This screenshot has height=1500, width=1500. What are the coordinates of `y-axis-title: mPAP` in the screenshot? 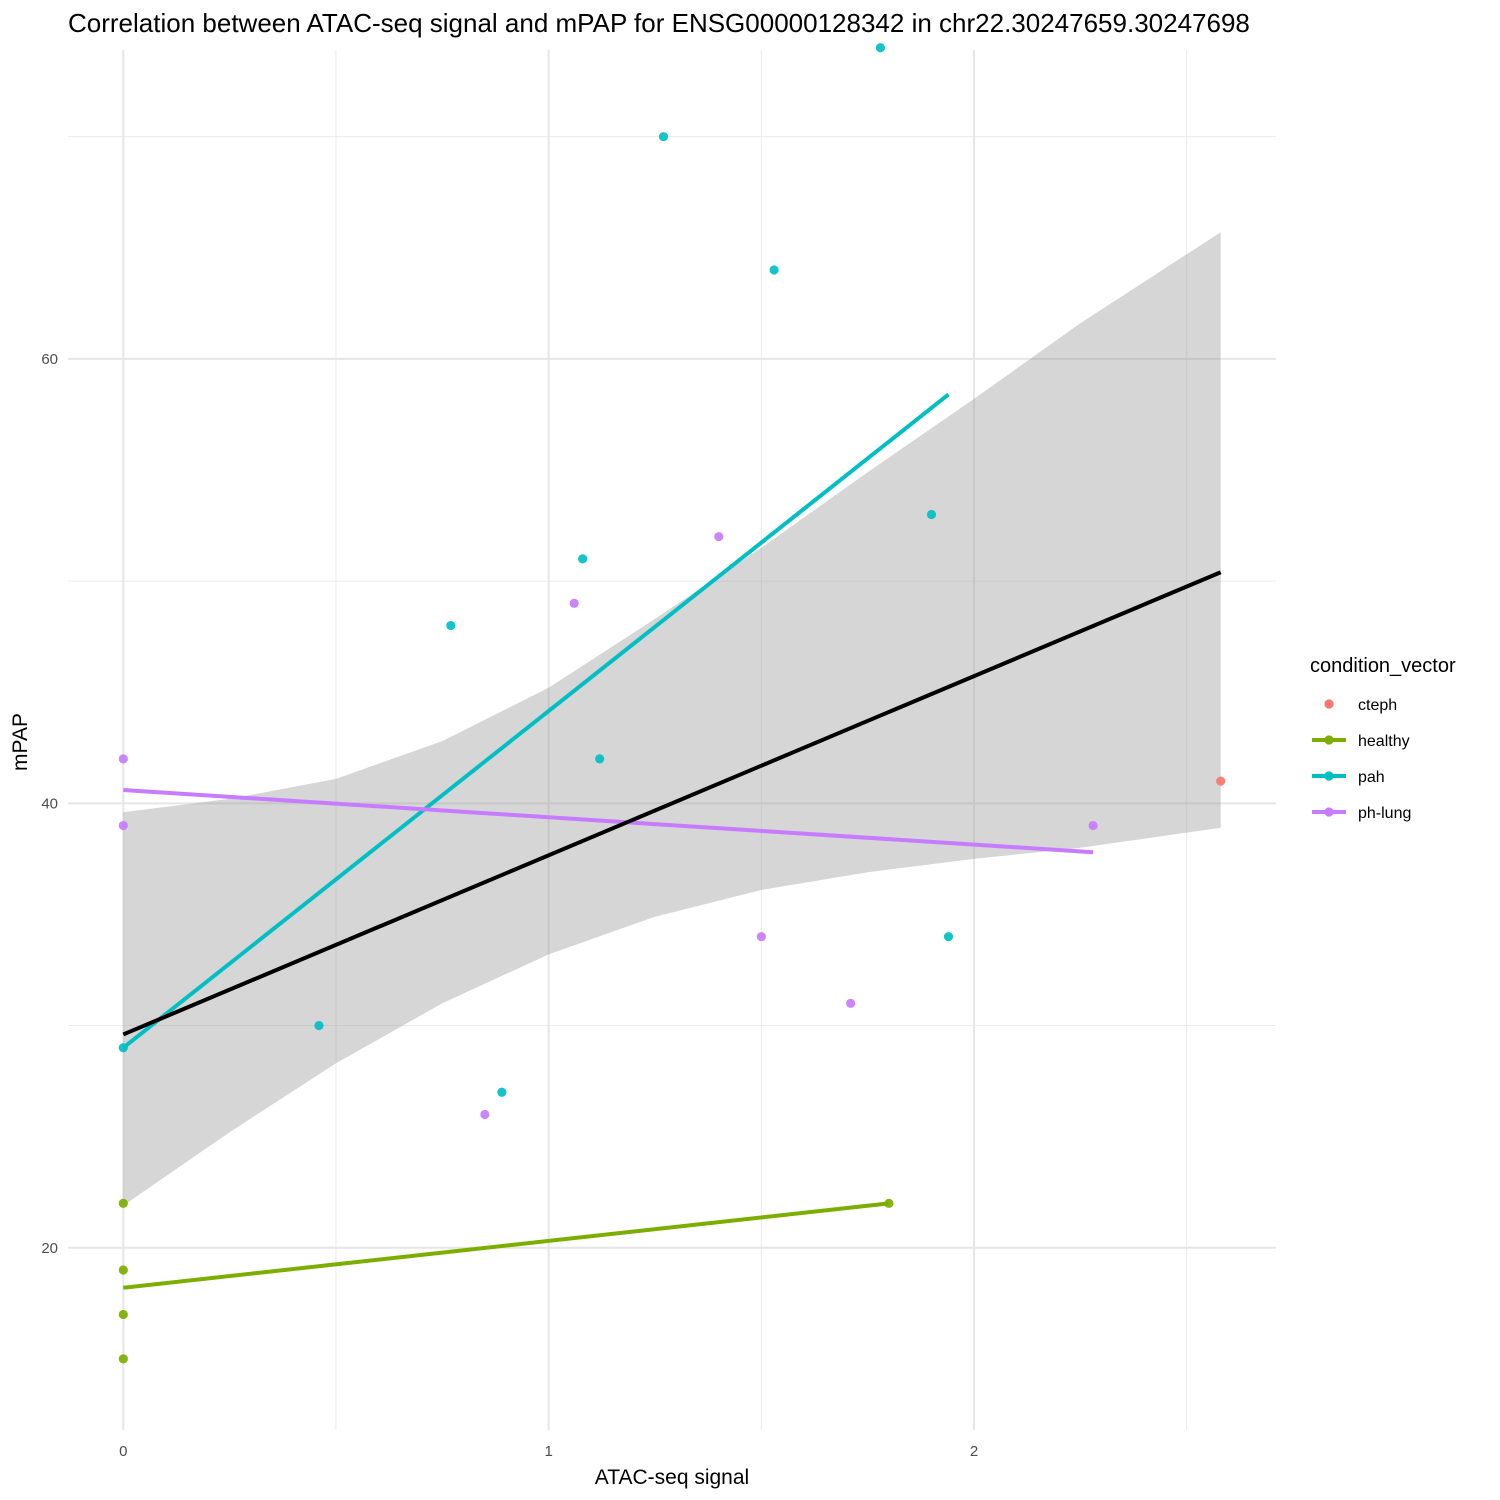 It's located at (20, 742).